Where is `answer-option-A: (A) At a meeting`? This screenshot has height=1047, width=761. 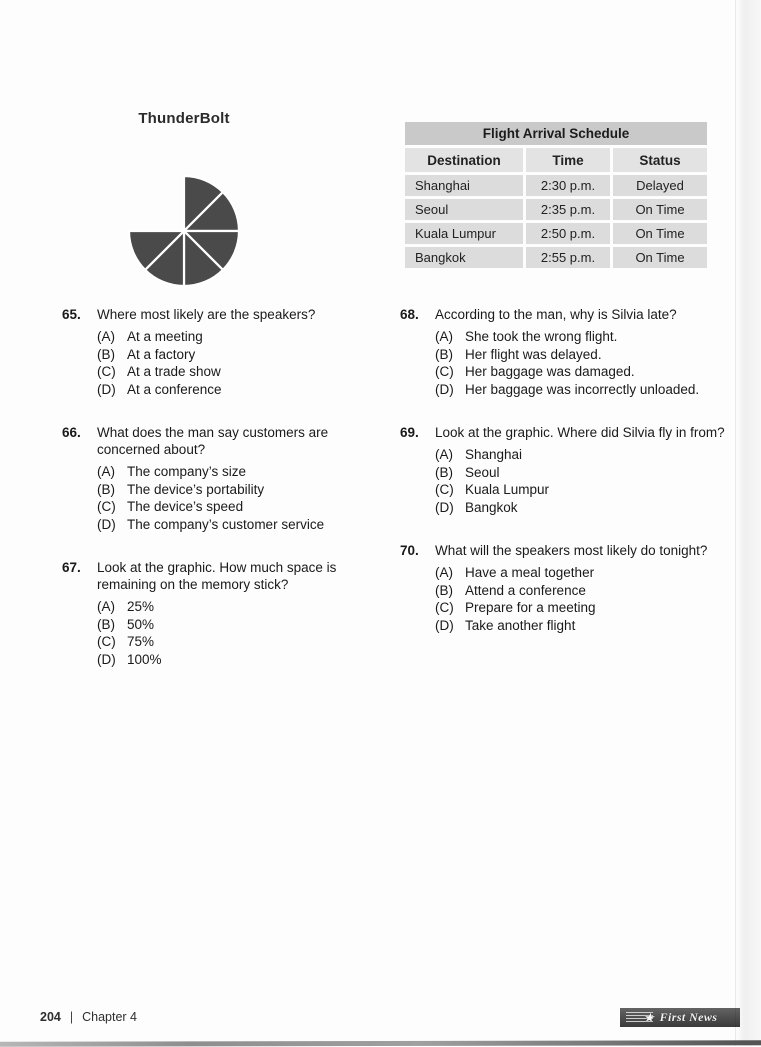 answer-option-A: (A) At a meeting is located at coordinates (237, 337).